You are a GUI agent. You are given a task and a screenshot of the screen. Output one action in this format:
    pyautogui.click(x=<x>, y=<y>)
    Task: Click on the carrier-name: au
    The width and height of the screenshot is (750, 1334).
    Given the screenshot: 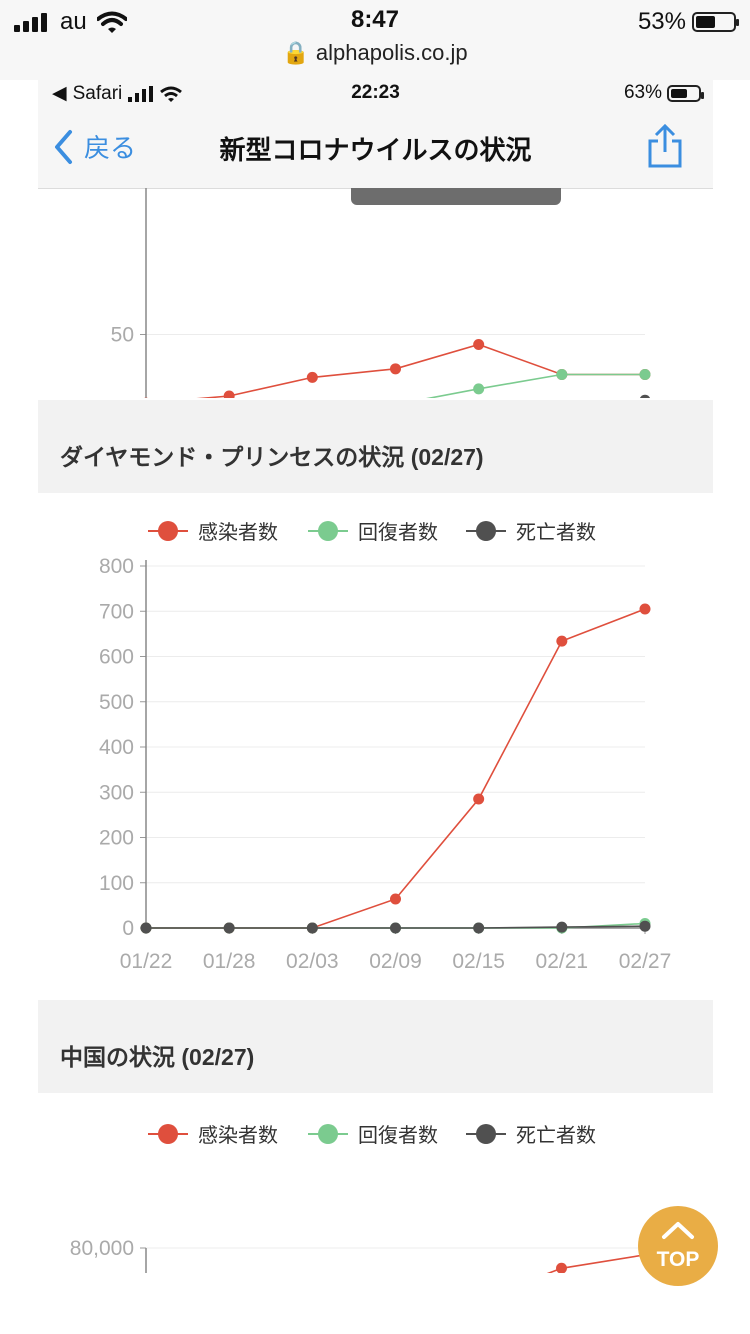 What is the action you would take?
    pyautogui.click(x=73, y=21)
    